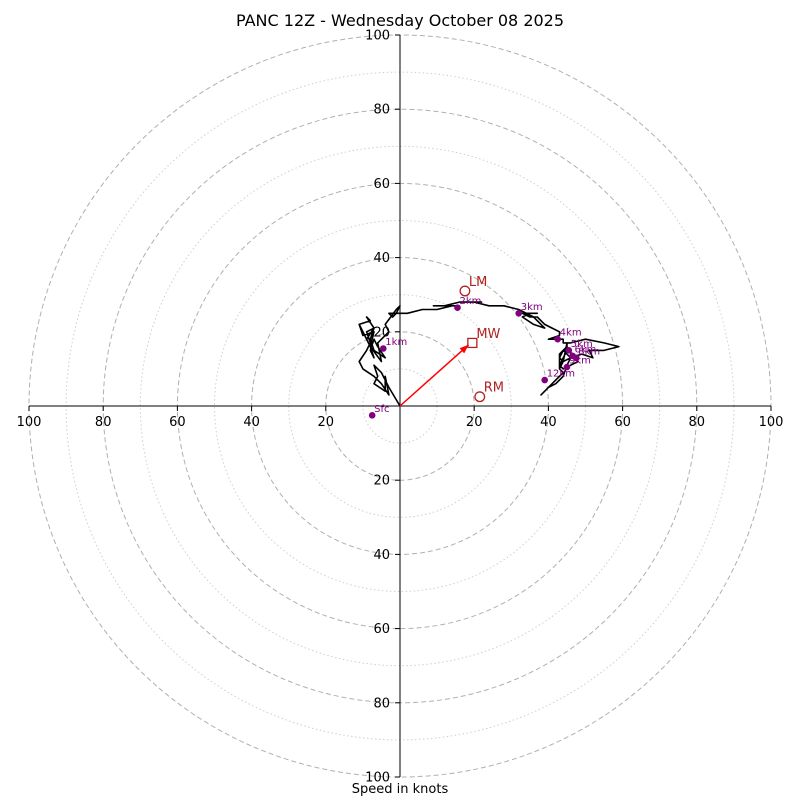 Image resolution: width=800 pixels, height=800 pixels. I want to click on height-label-8km: 8km, so click(589, 351).